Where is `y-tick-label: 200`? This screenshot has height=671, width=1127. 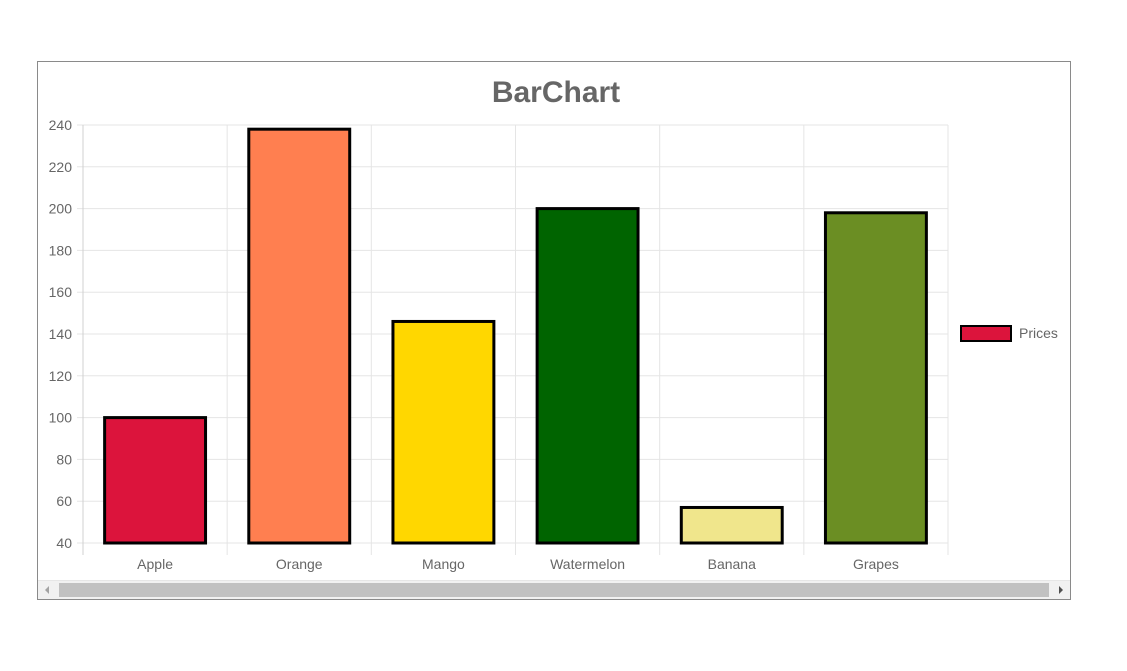 y-tick-label: 200 is located at coordinates (61, 209).